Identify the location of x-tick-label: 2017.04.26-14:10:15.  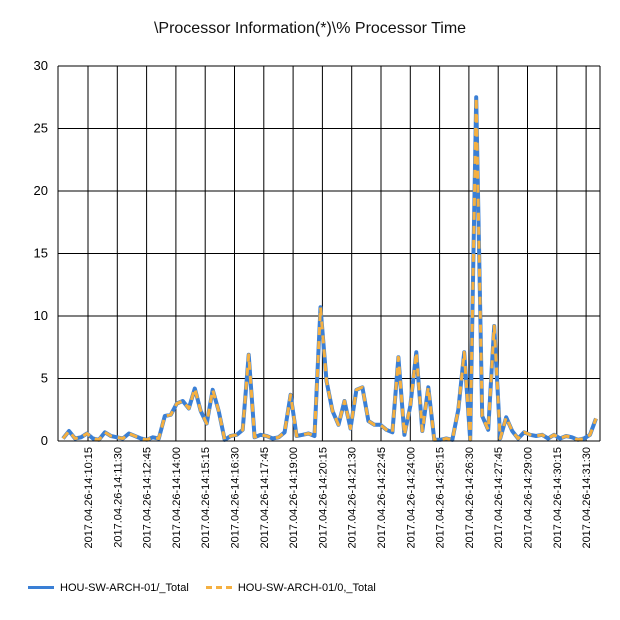
(89, 498).